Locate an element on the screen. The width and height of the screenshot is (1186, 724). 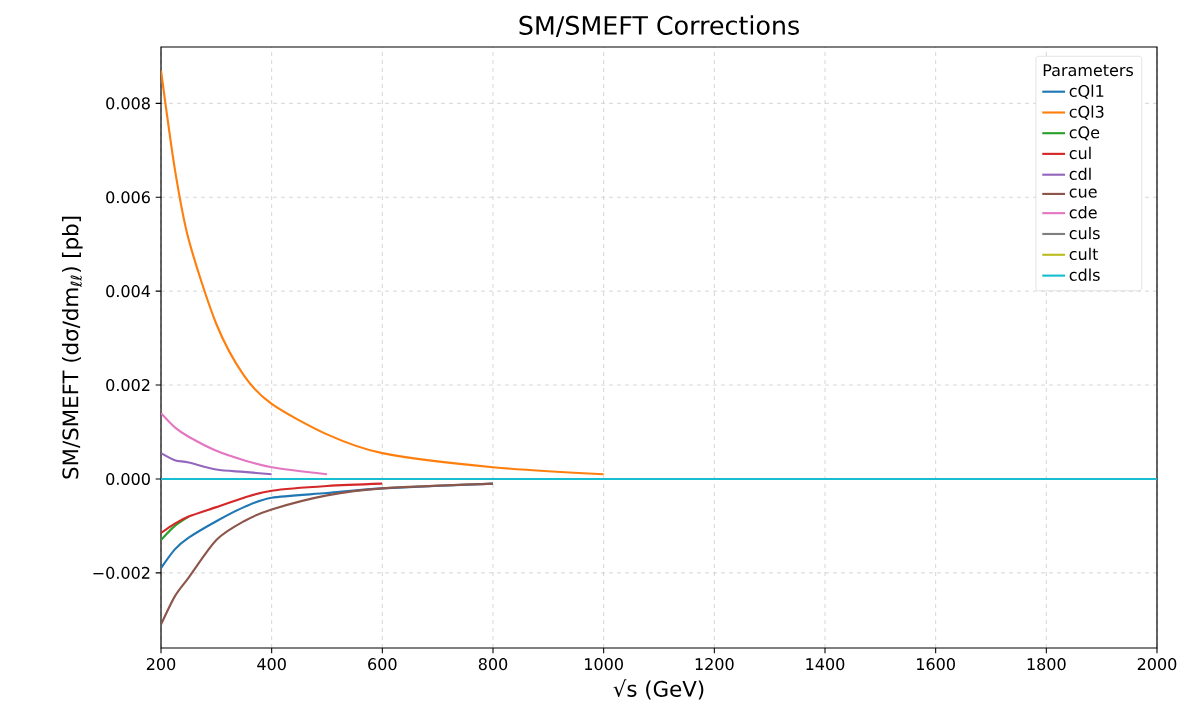
legend-title: Parameters is located at coordinates (1088, 70).